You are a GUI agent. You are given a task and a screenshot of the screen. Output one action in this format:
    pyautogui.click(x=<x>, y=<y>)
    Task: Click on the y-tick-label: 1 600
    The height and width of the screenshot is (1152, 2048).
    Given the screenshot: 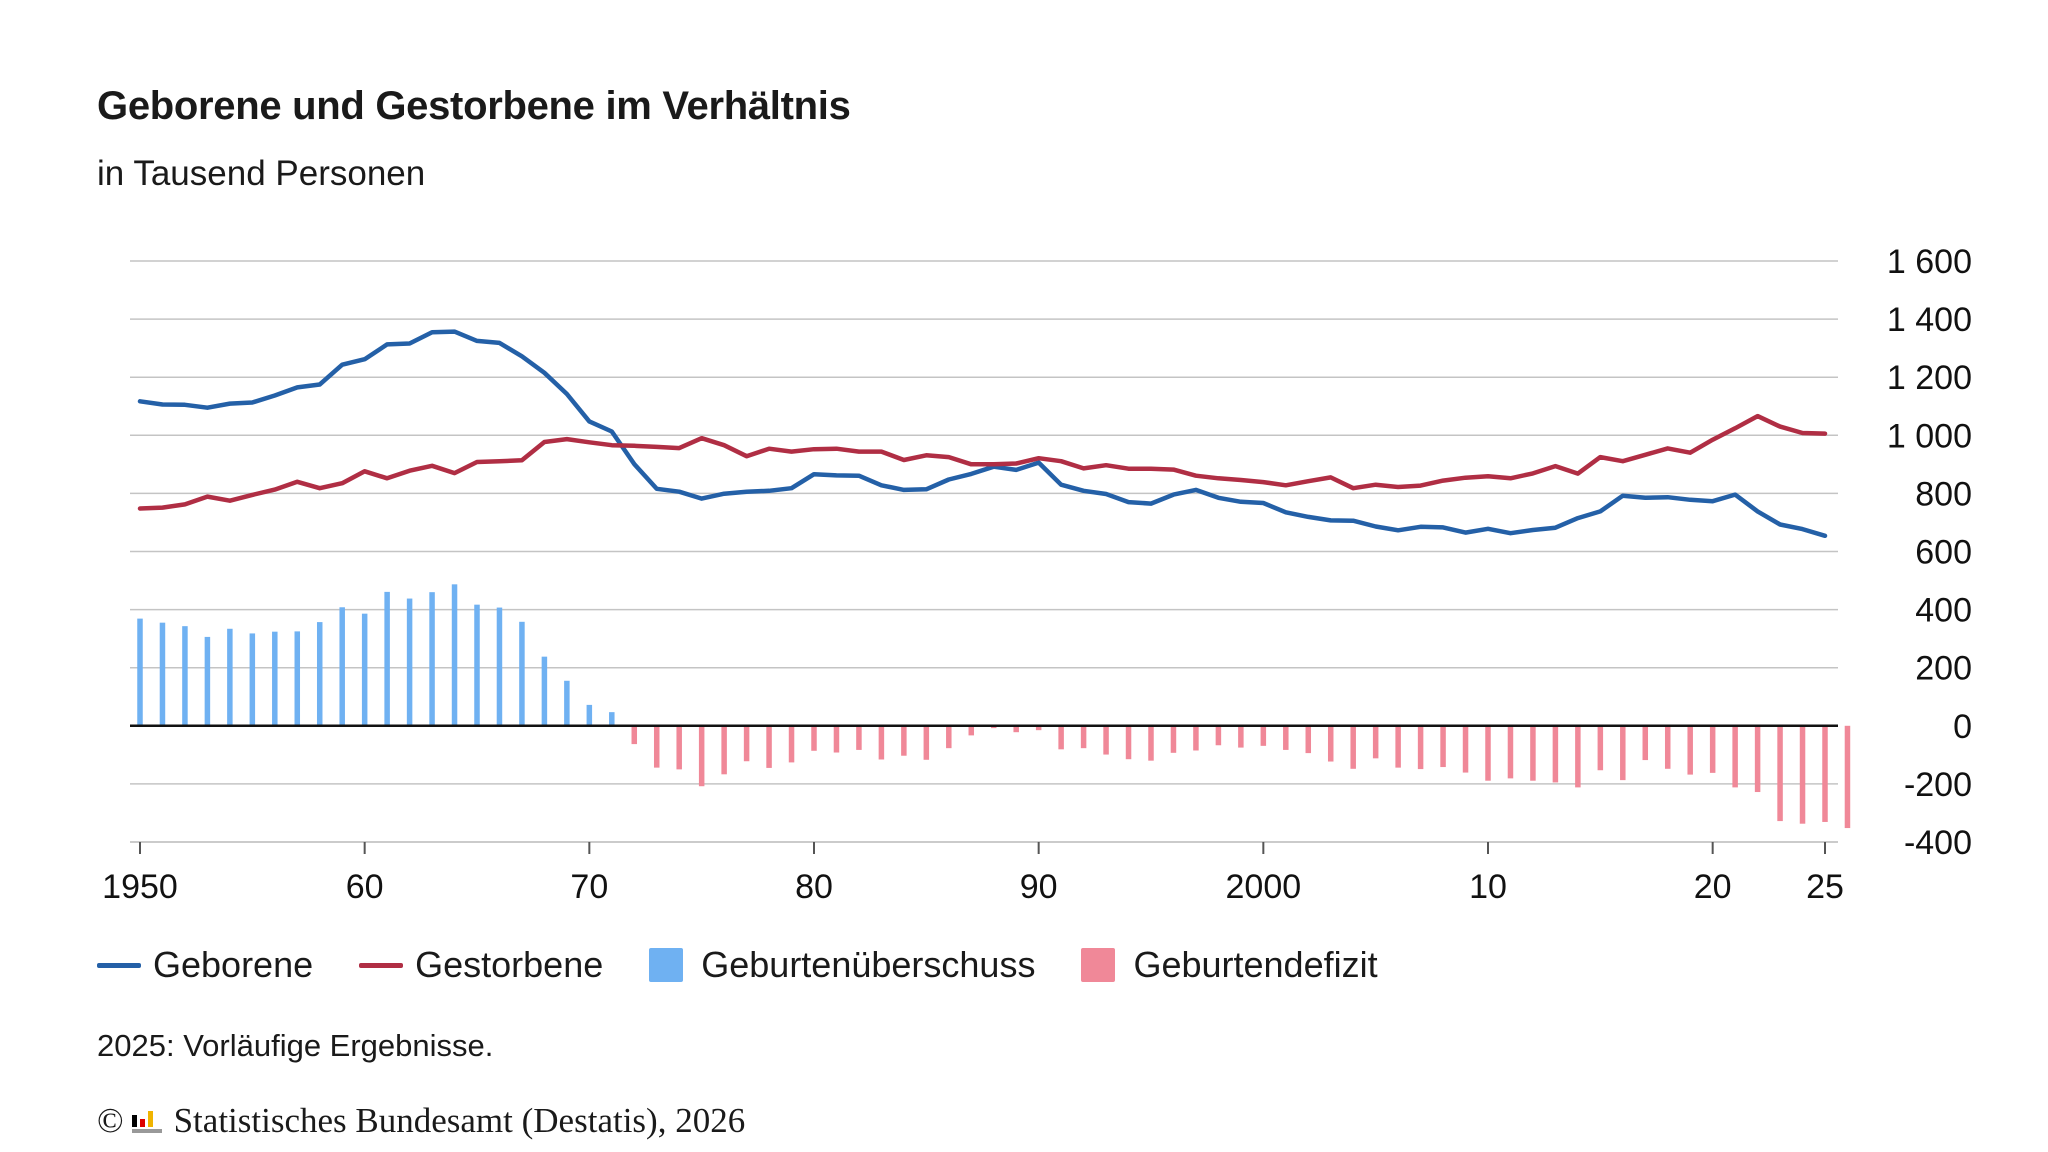 What is the action you would take?
    pyautogui.click(x=1929, y=262)
    